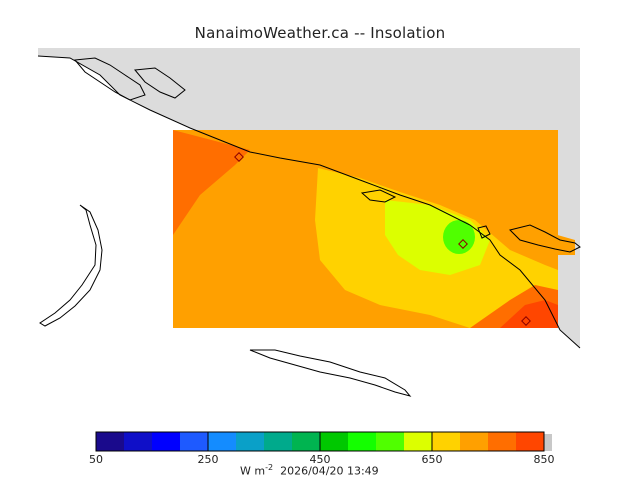  I want to click on timestamp: 2026/04/20 13:49, so click(329, 471).